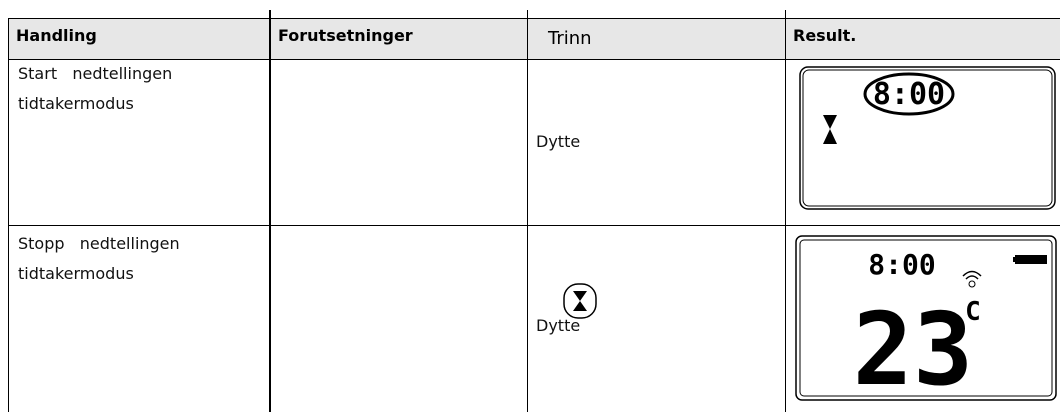 This screenshot has width=1060, height=412. I want to click on row-border, so click(534, 225).